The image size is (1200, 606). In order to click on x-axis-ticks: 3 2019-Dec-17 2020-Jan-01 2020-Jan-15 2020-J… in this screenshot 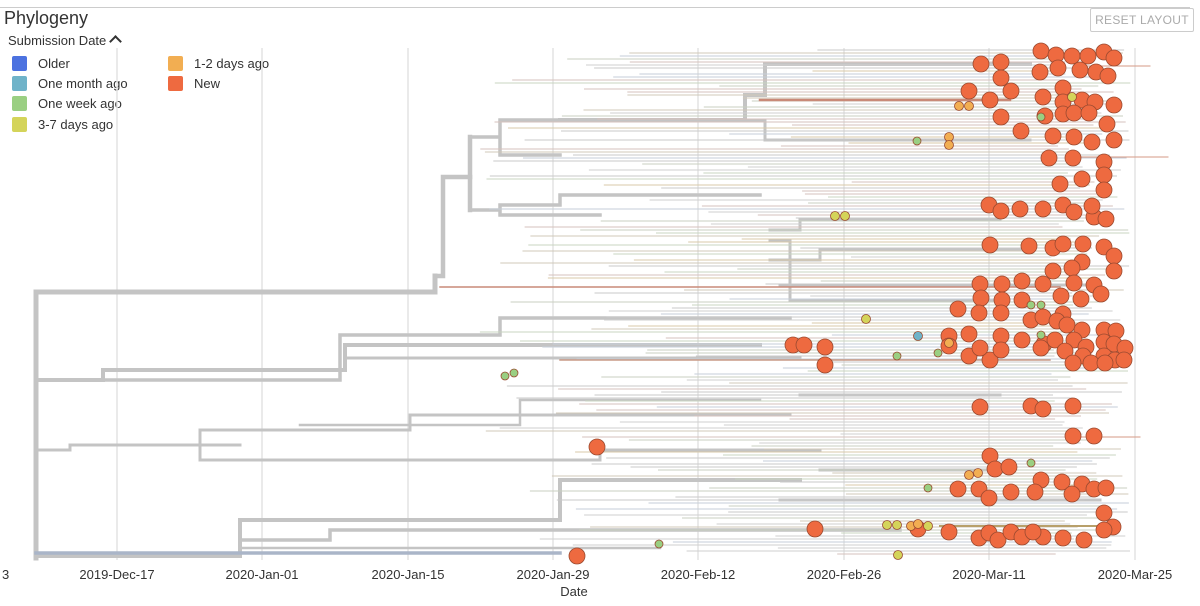, I will do `click(587, 574)`.